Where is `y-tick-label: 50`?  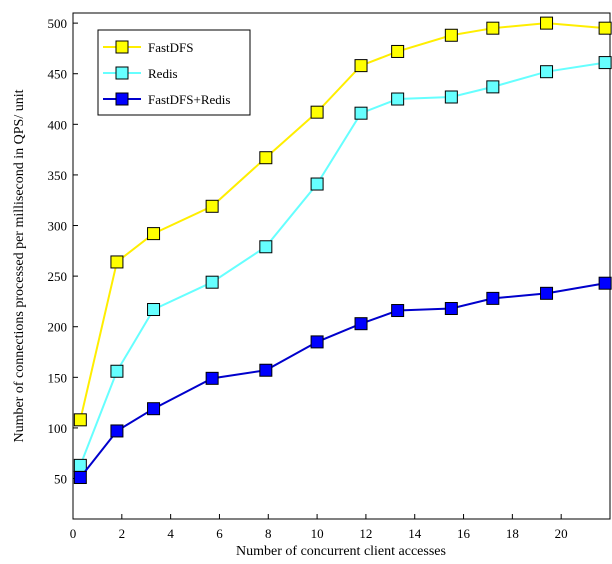
y-tick-label: 50 is located at coordinates (60, 479).